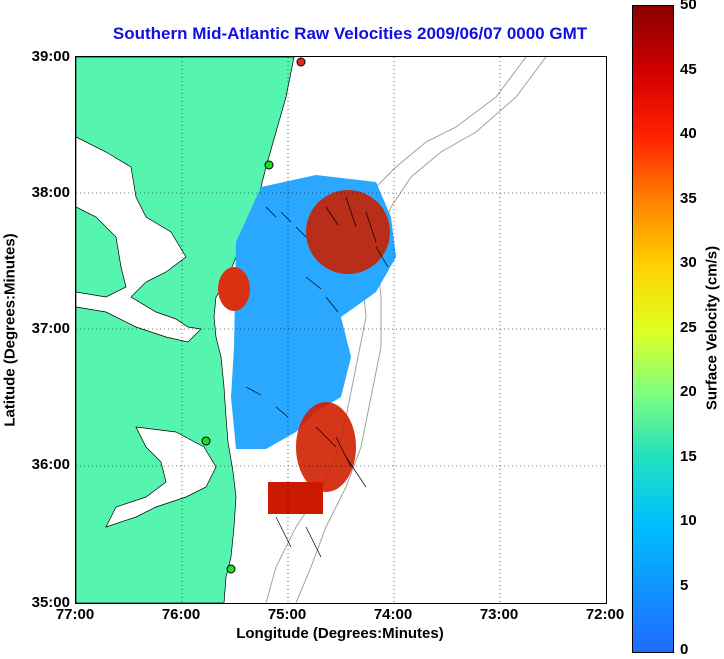  I want to click on colorbar-tick: 5, so click(684, 585).